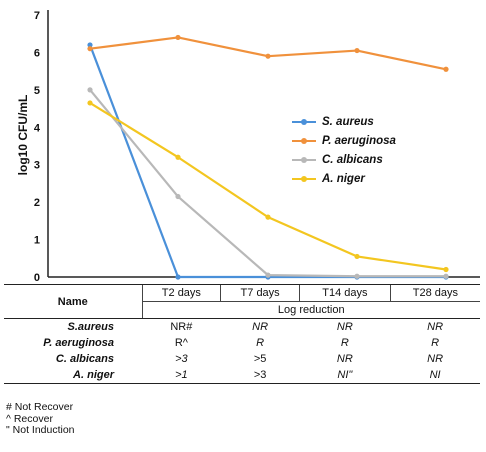 This screenshot has height=452, width=486. I want to click on row-name: P. aeruginosa, so click(78, 343).